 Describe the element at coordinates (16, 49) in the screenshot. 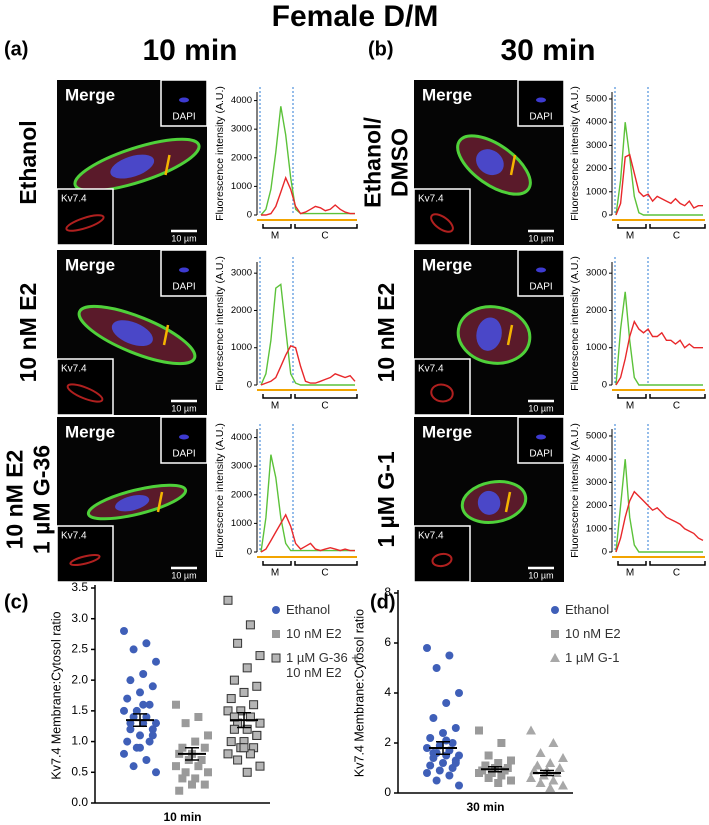

I see `panel-label: (a)` at that location.